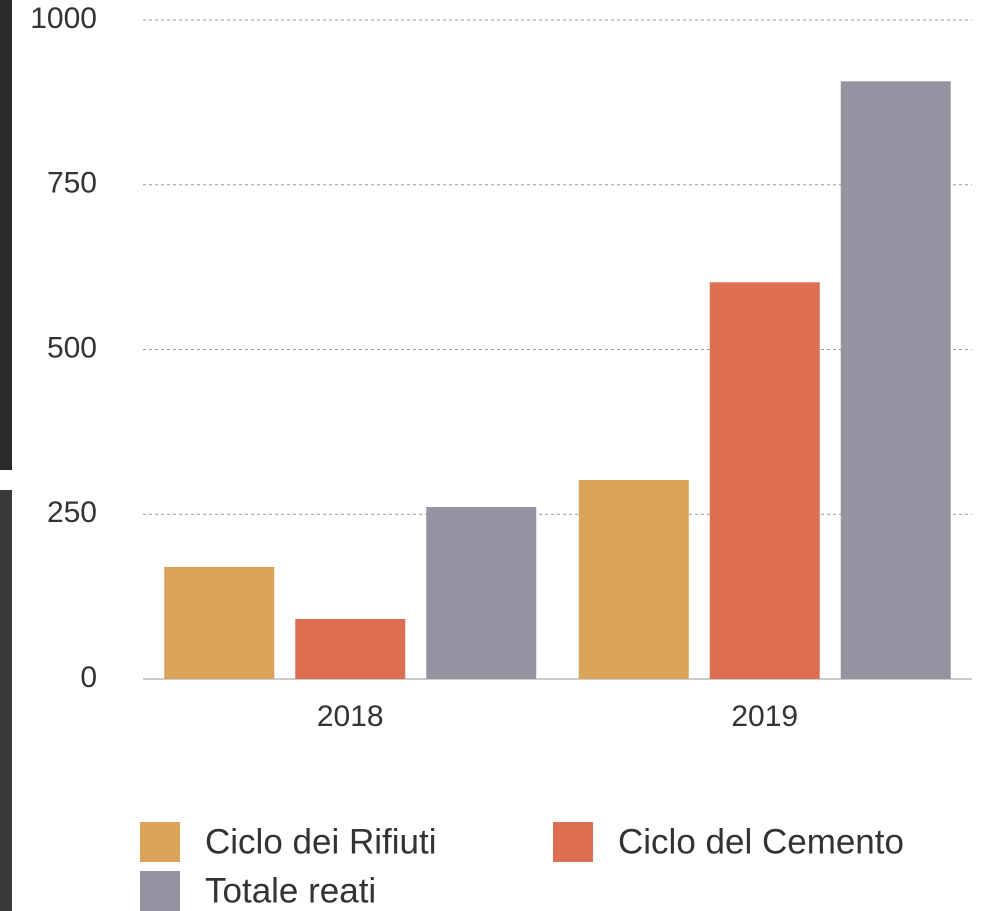 Image resolution: width=985 pixels, height=911 pixels. Describe the element at coordinates (72, 347) in the screenshot. I see `y-tick-label: 500` at that location.